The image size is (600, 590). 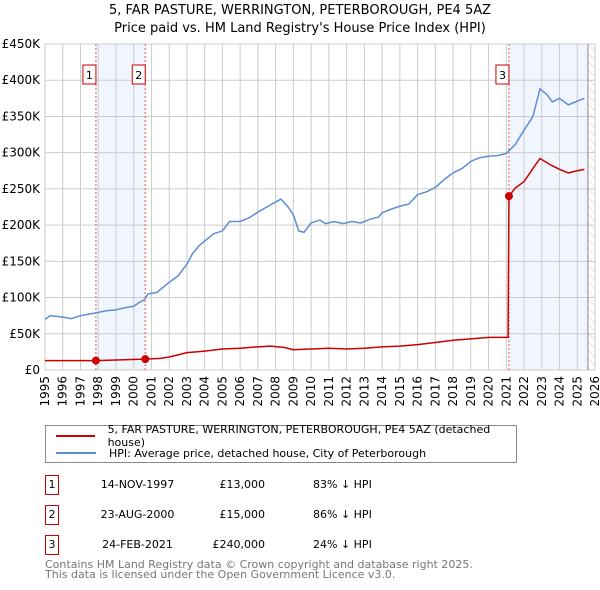 What do you see at coordinates (32, 370) in the screenshot?
I see `y-tick-label: £0` at bounding box center [32, 370].